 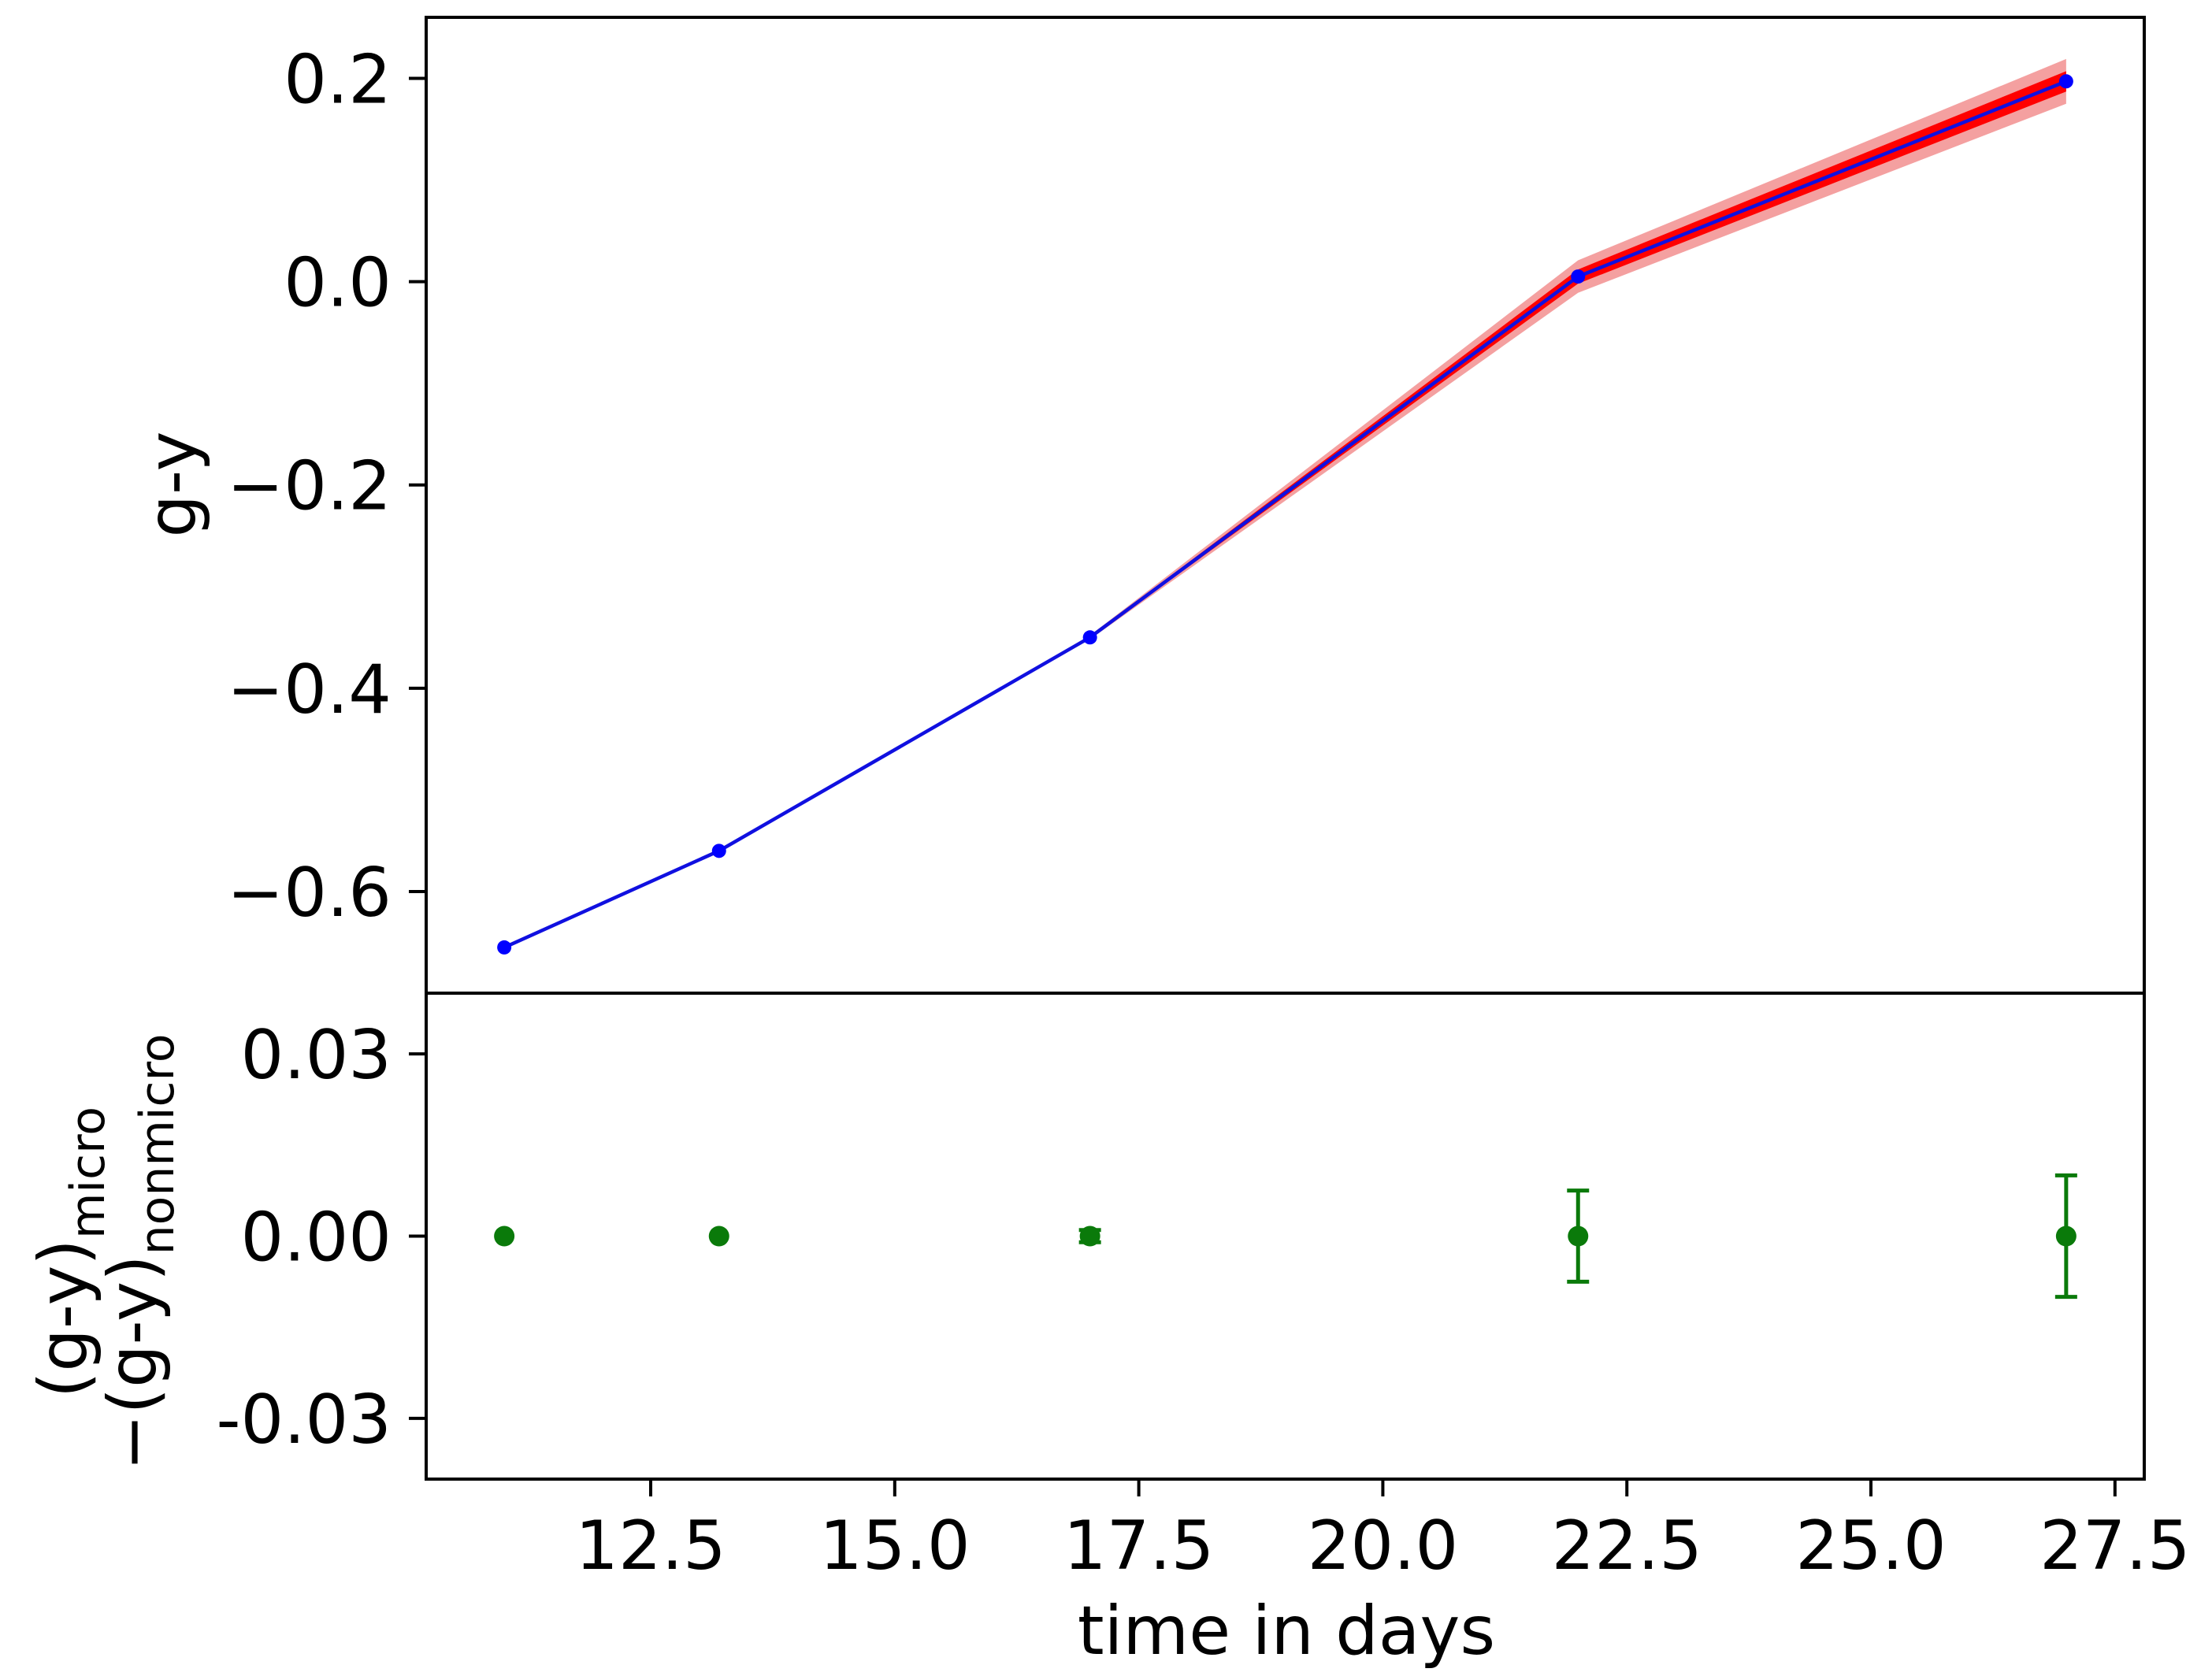 I want to click on x-tick-label: 27.5, so click(x=2114, y=1546).